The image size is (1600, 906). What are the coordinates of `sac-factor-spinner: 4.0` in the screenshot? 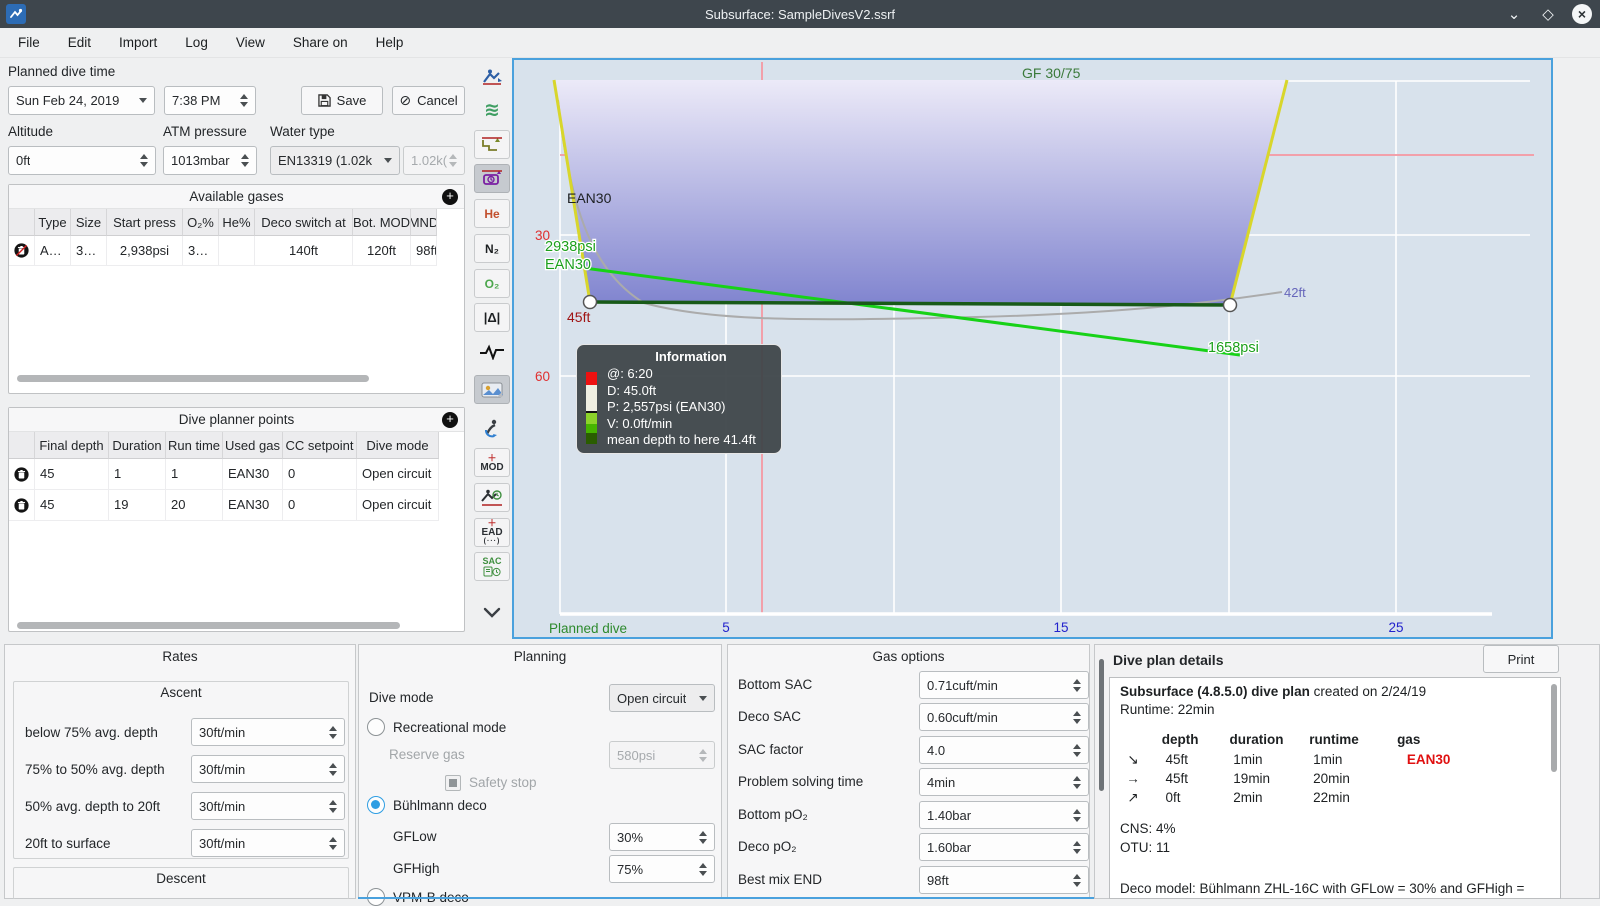 It's located at (1004, 750).